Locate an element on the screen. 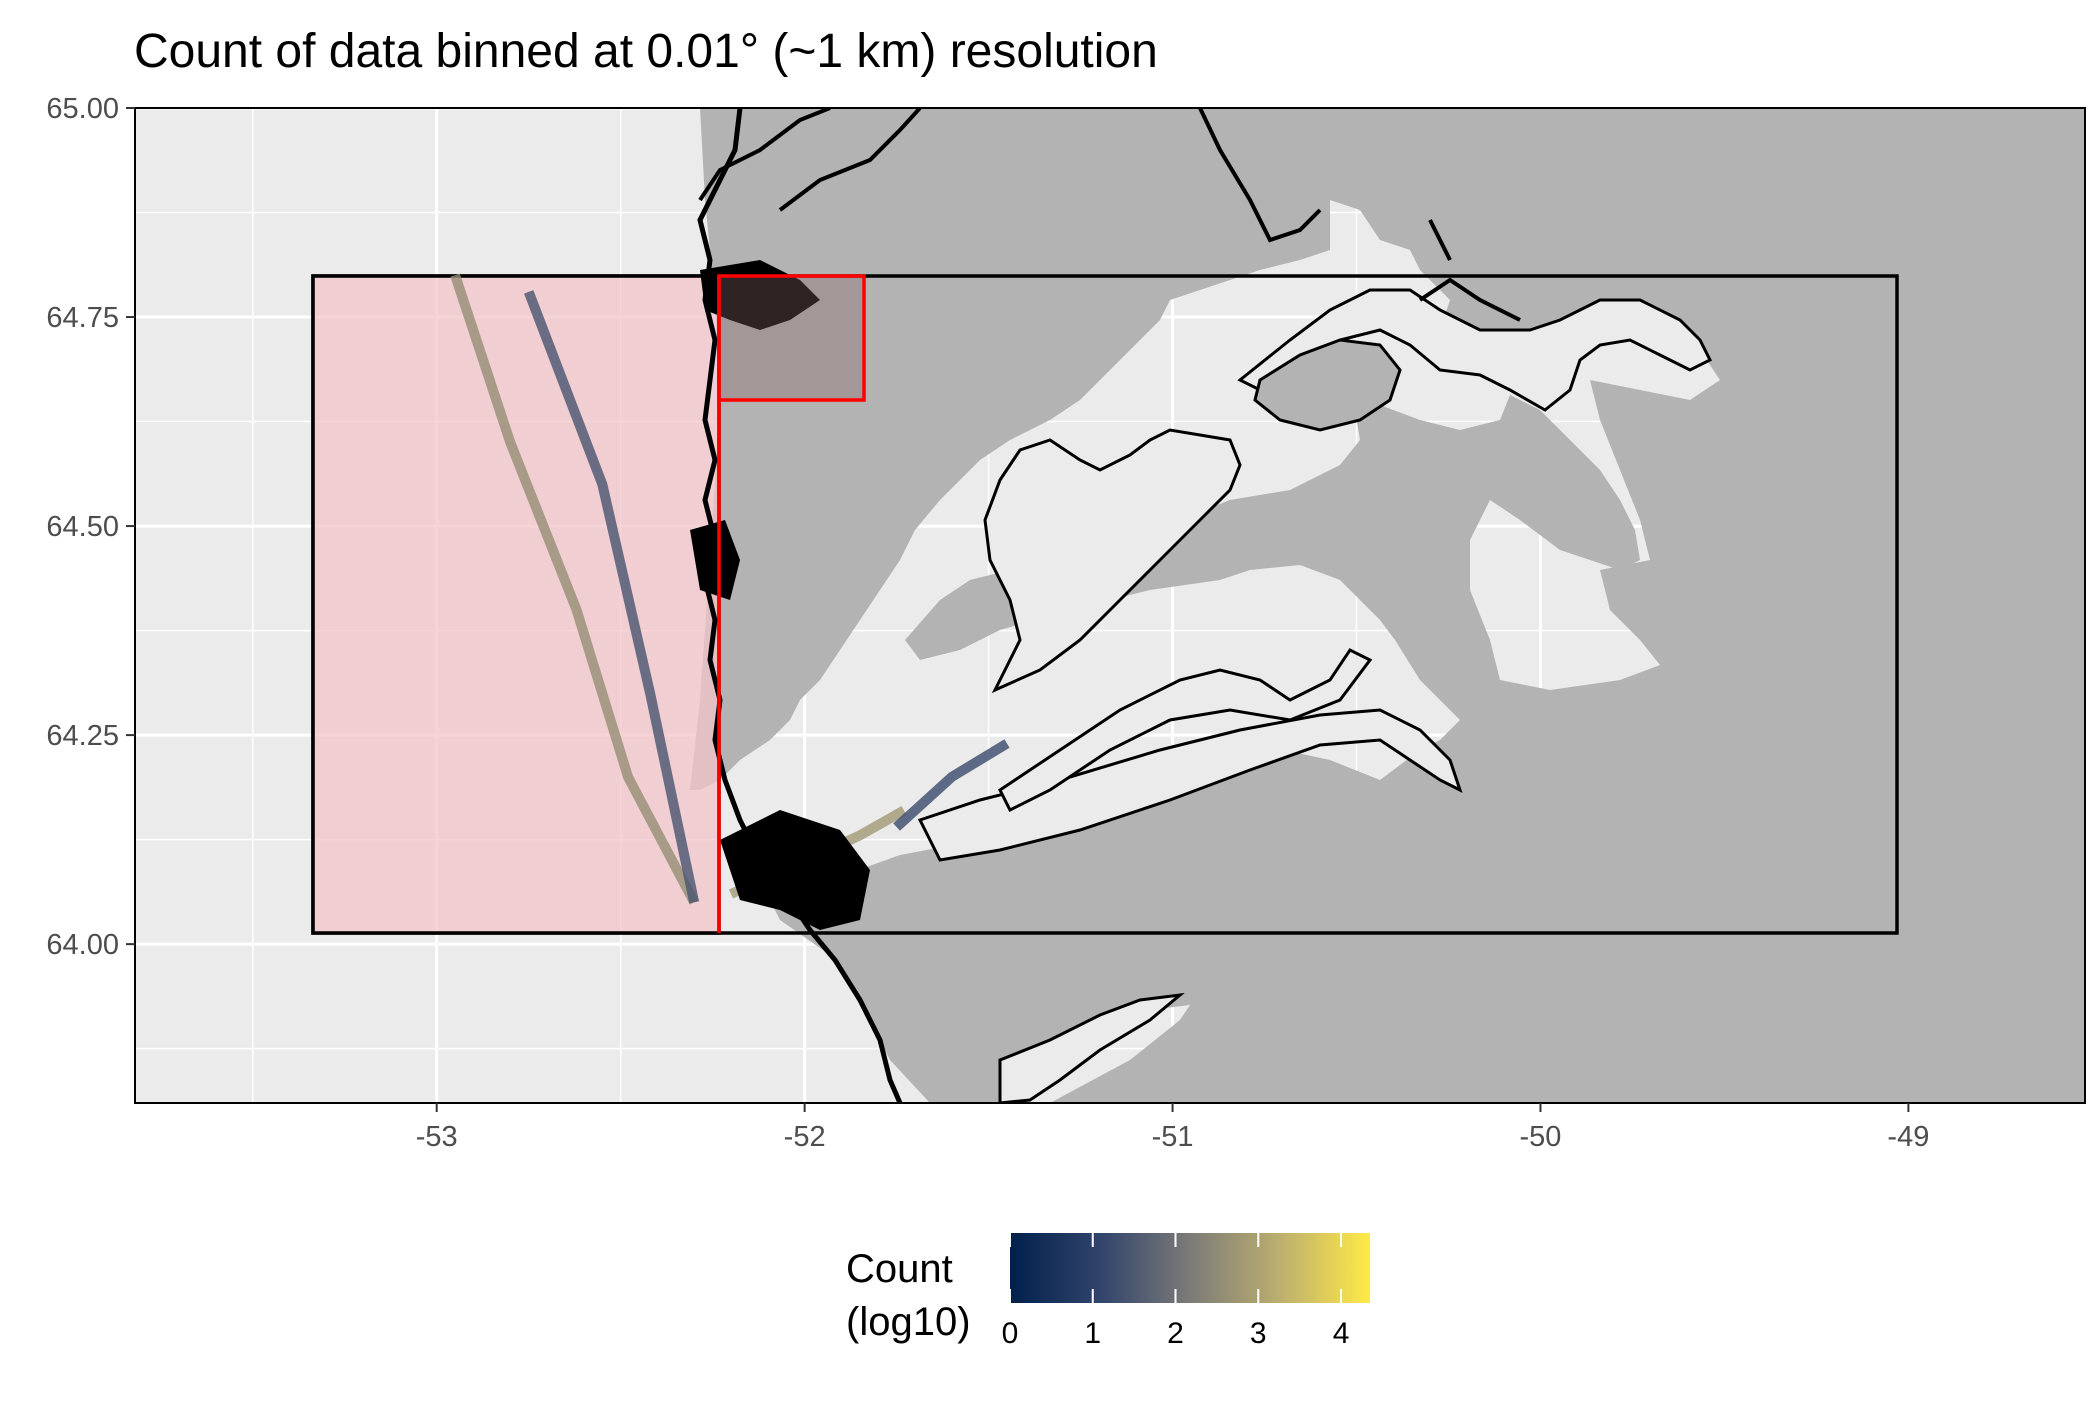  legend-colorbar is located at coordinates (1190, 1268).